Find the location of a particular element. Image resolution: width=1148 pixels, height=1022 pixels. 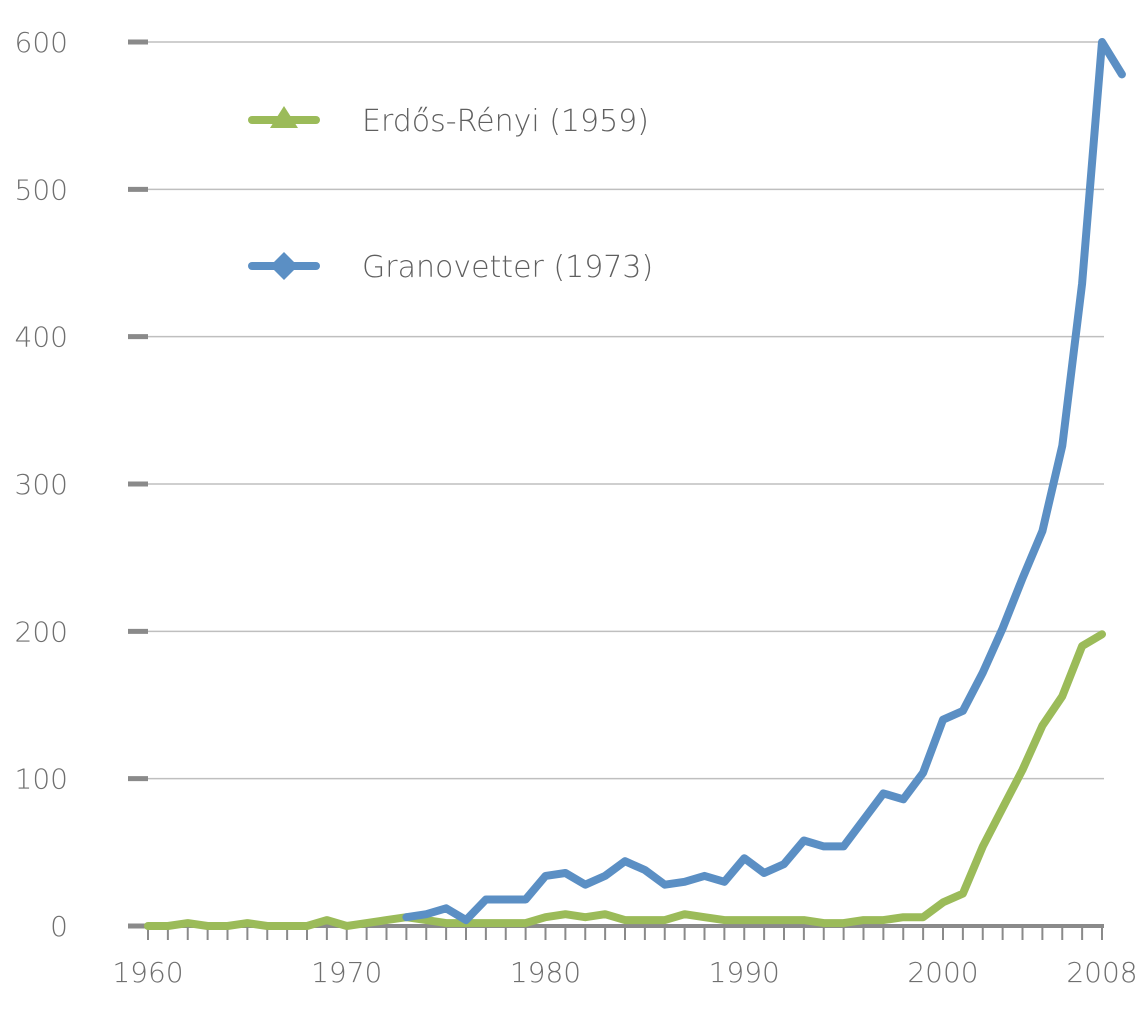

x-tick-label-2008: 2008 is located at coordinates (1101, 972).